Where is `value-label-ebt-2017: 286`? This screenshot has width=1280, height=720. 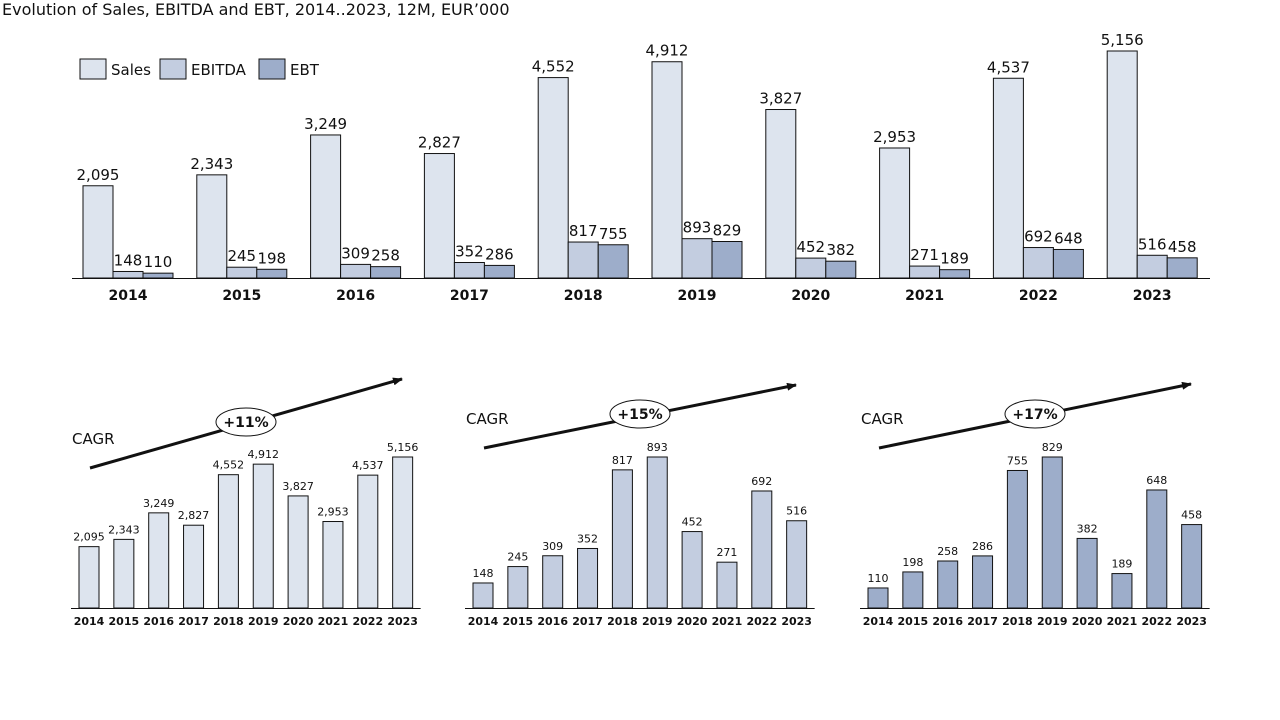
value-label-ebt-2017: 286 is located at coordinates (499, 254).